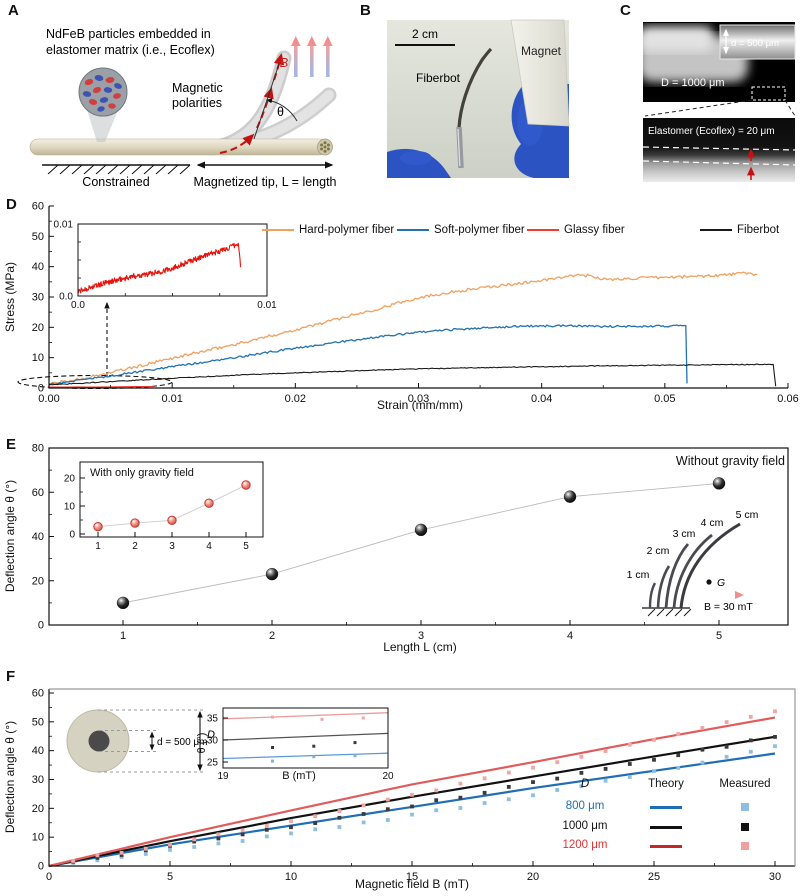  What do you see at coordinates (787, 399) in the screenshot?
I see `x-tick-label: 0.06` at bounding box center [787, 399].